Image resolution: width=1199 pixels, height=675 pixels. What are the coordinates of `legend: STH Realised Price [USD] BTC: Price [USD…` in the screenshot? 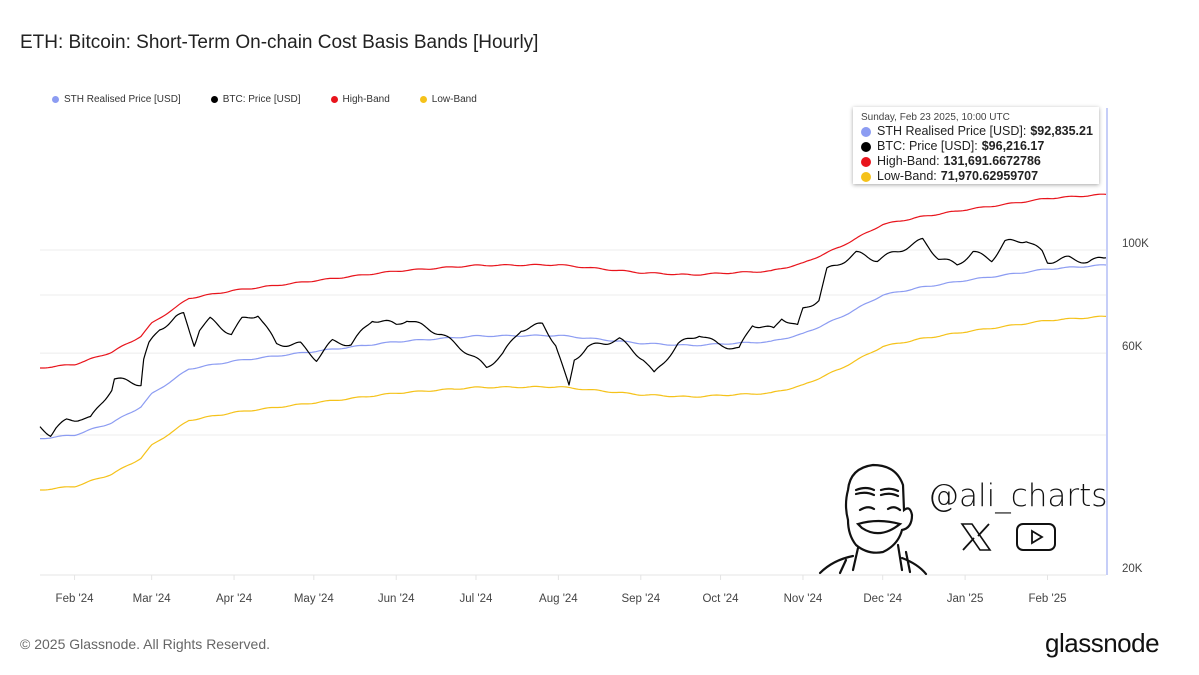 It's located at (279, 99).